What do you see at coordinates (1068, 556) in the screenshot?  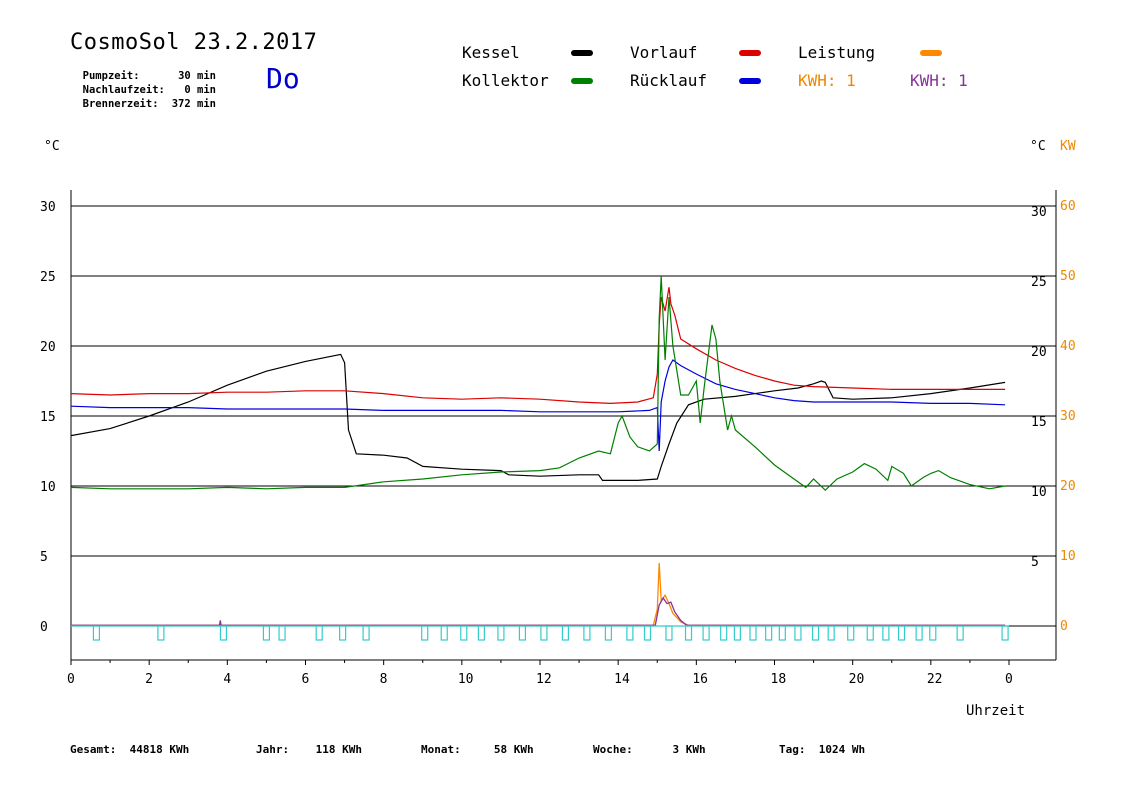 I see `y-tick-right-kw: 10` at bounding box center [1068, 556].